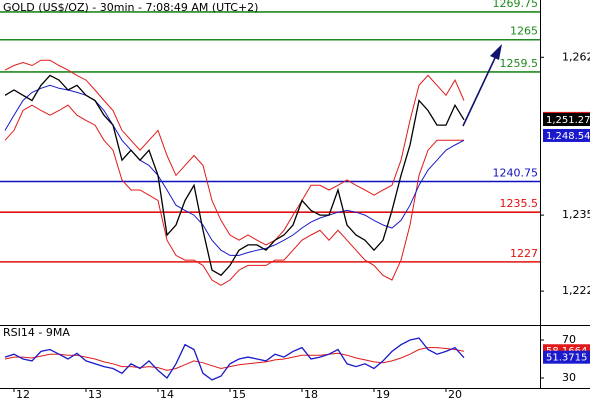 The image size is (590, 400). What do you see at coordinates (479, 92) in the screenshot?
I see `arrow-shaft` at bounding box center [479, 92].